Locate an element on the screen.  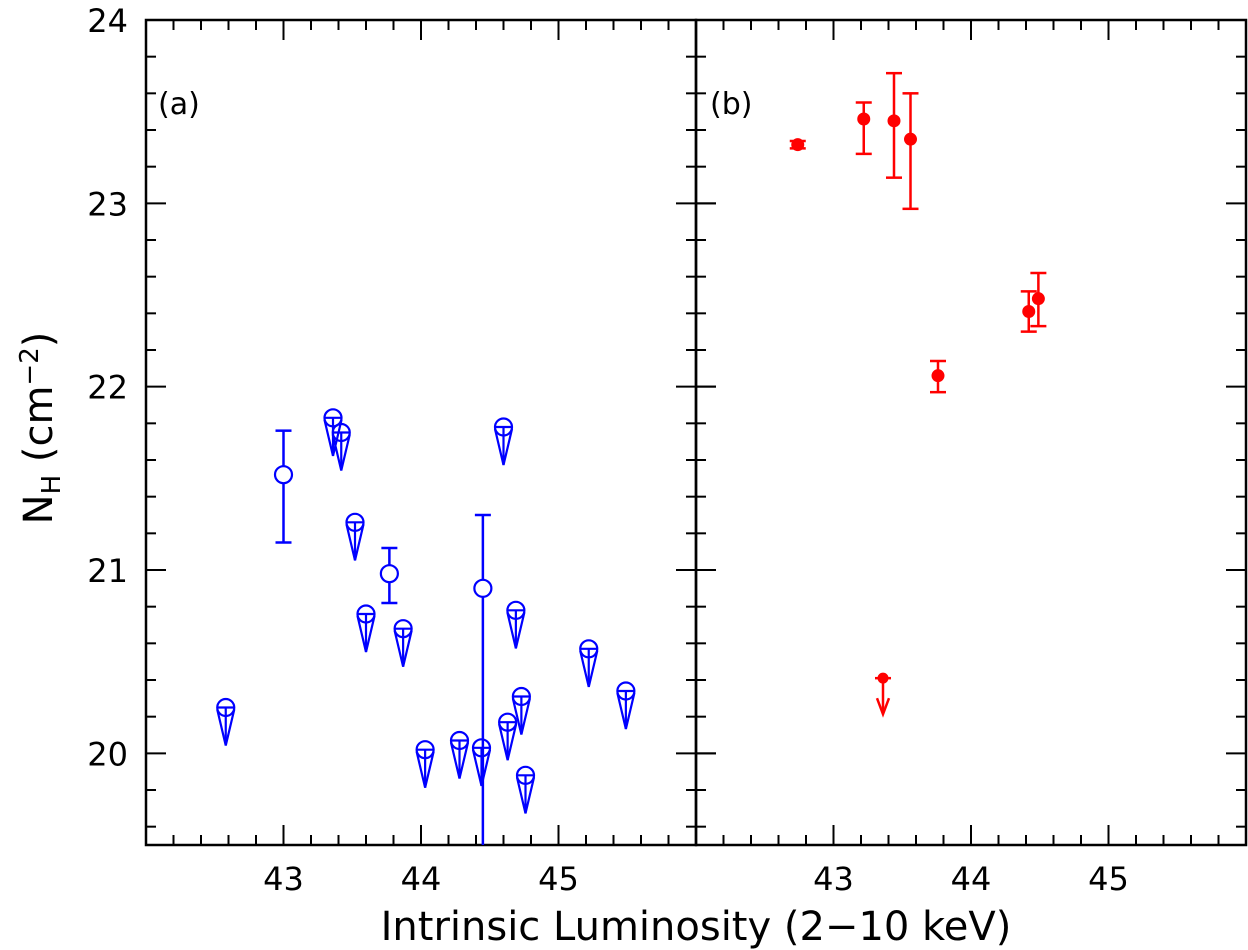
y-axis-title-sub: H is located at coordinates (52, 485).